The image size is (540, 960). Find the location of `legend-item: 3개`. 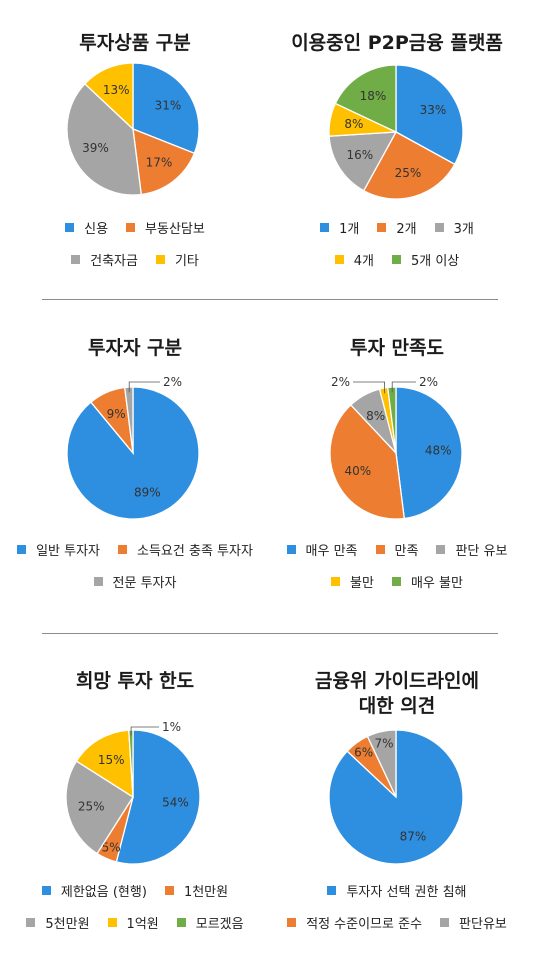

legend-item: 3개 is located at coordinates (454, 227).